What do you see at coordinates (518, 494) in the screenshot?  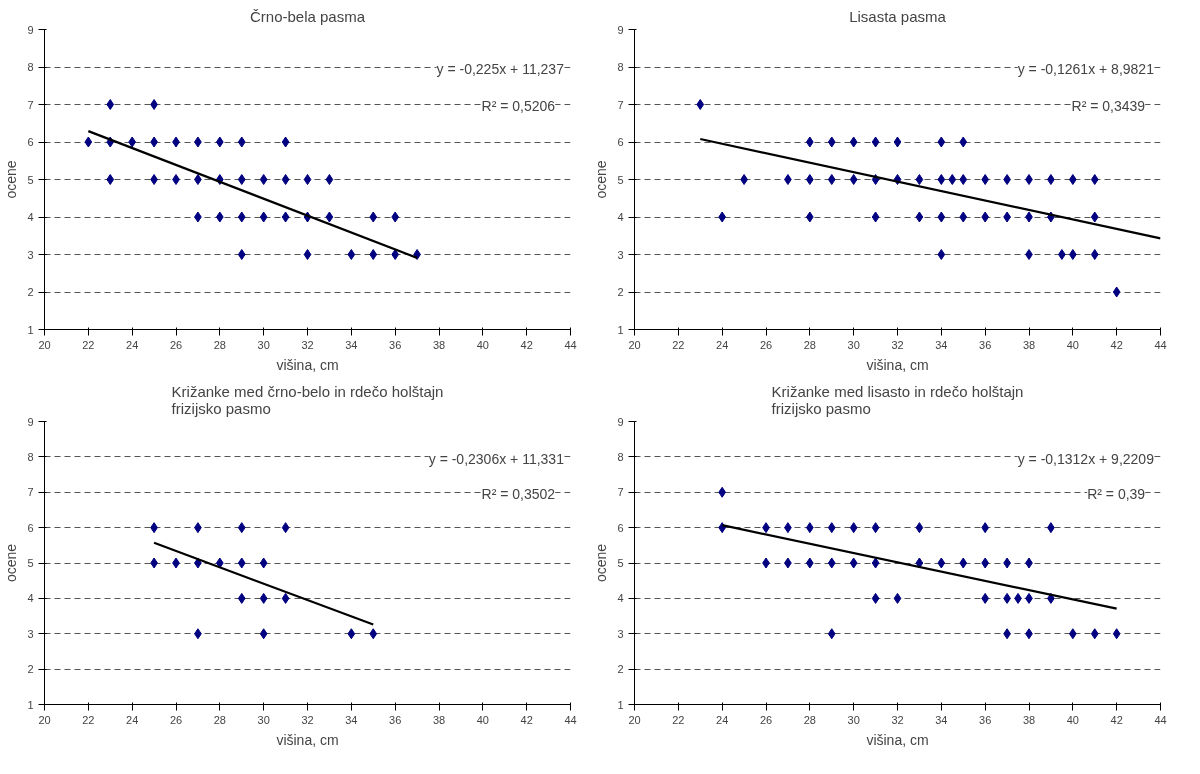 I see `annotation: R² = 0,3502` at bounding box center [518, 494].